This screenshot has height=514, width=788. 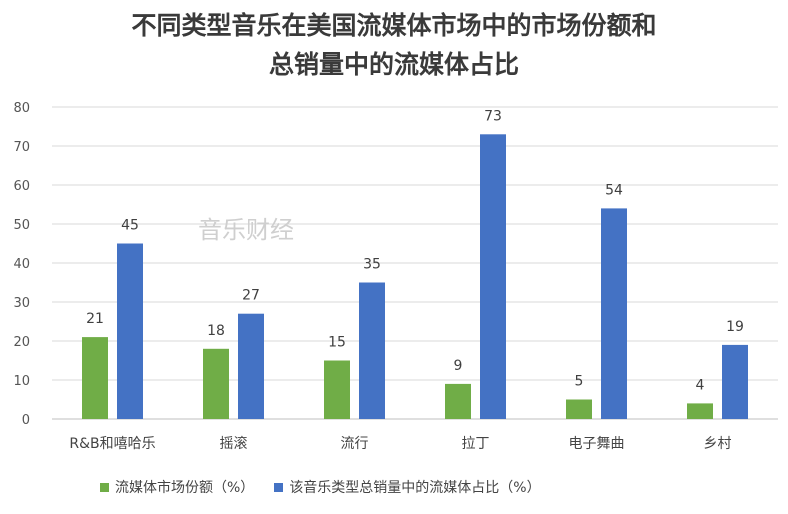 I want to click on legend-item-series-2: 该音乐类型总销量中的流媒体占比（%）, so click(x=407, y=487).